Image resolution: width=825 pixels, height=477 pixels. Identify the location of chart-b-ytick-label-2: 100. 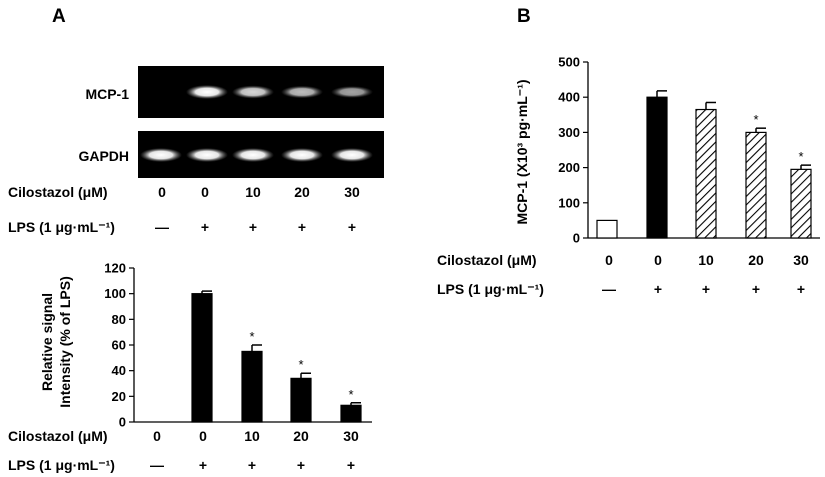
(569, 202).